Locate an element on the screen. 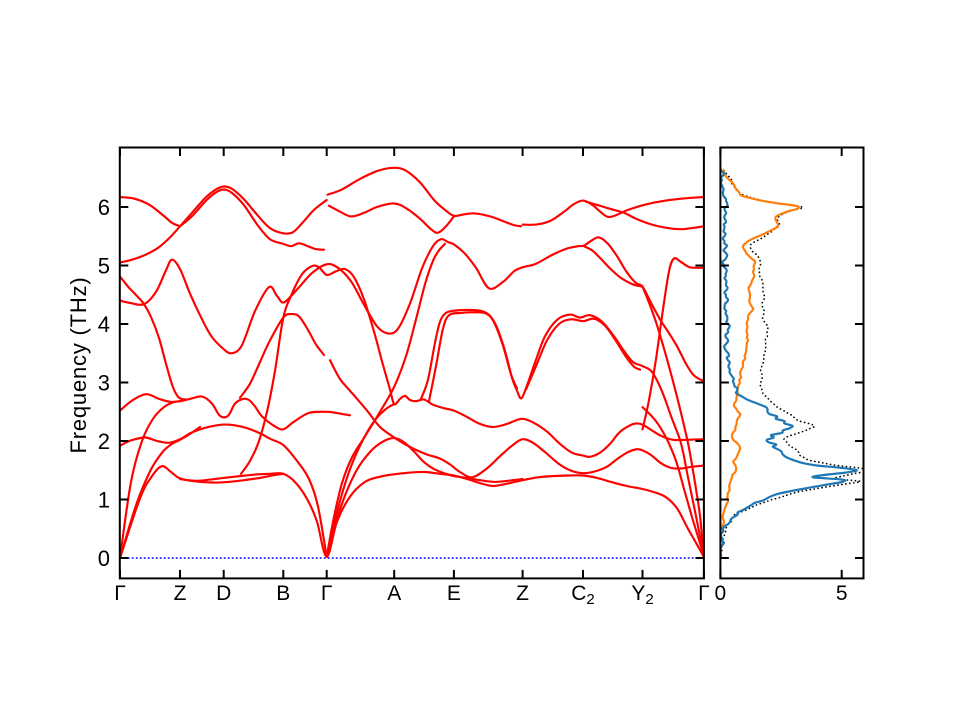  svg-text: D is located at coordinates (223, 593).